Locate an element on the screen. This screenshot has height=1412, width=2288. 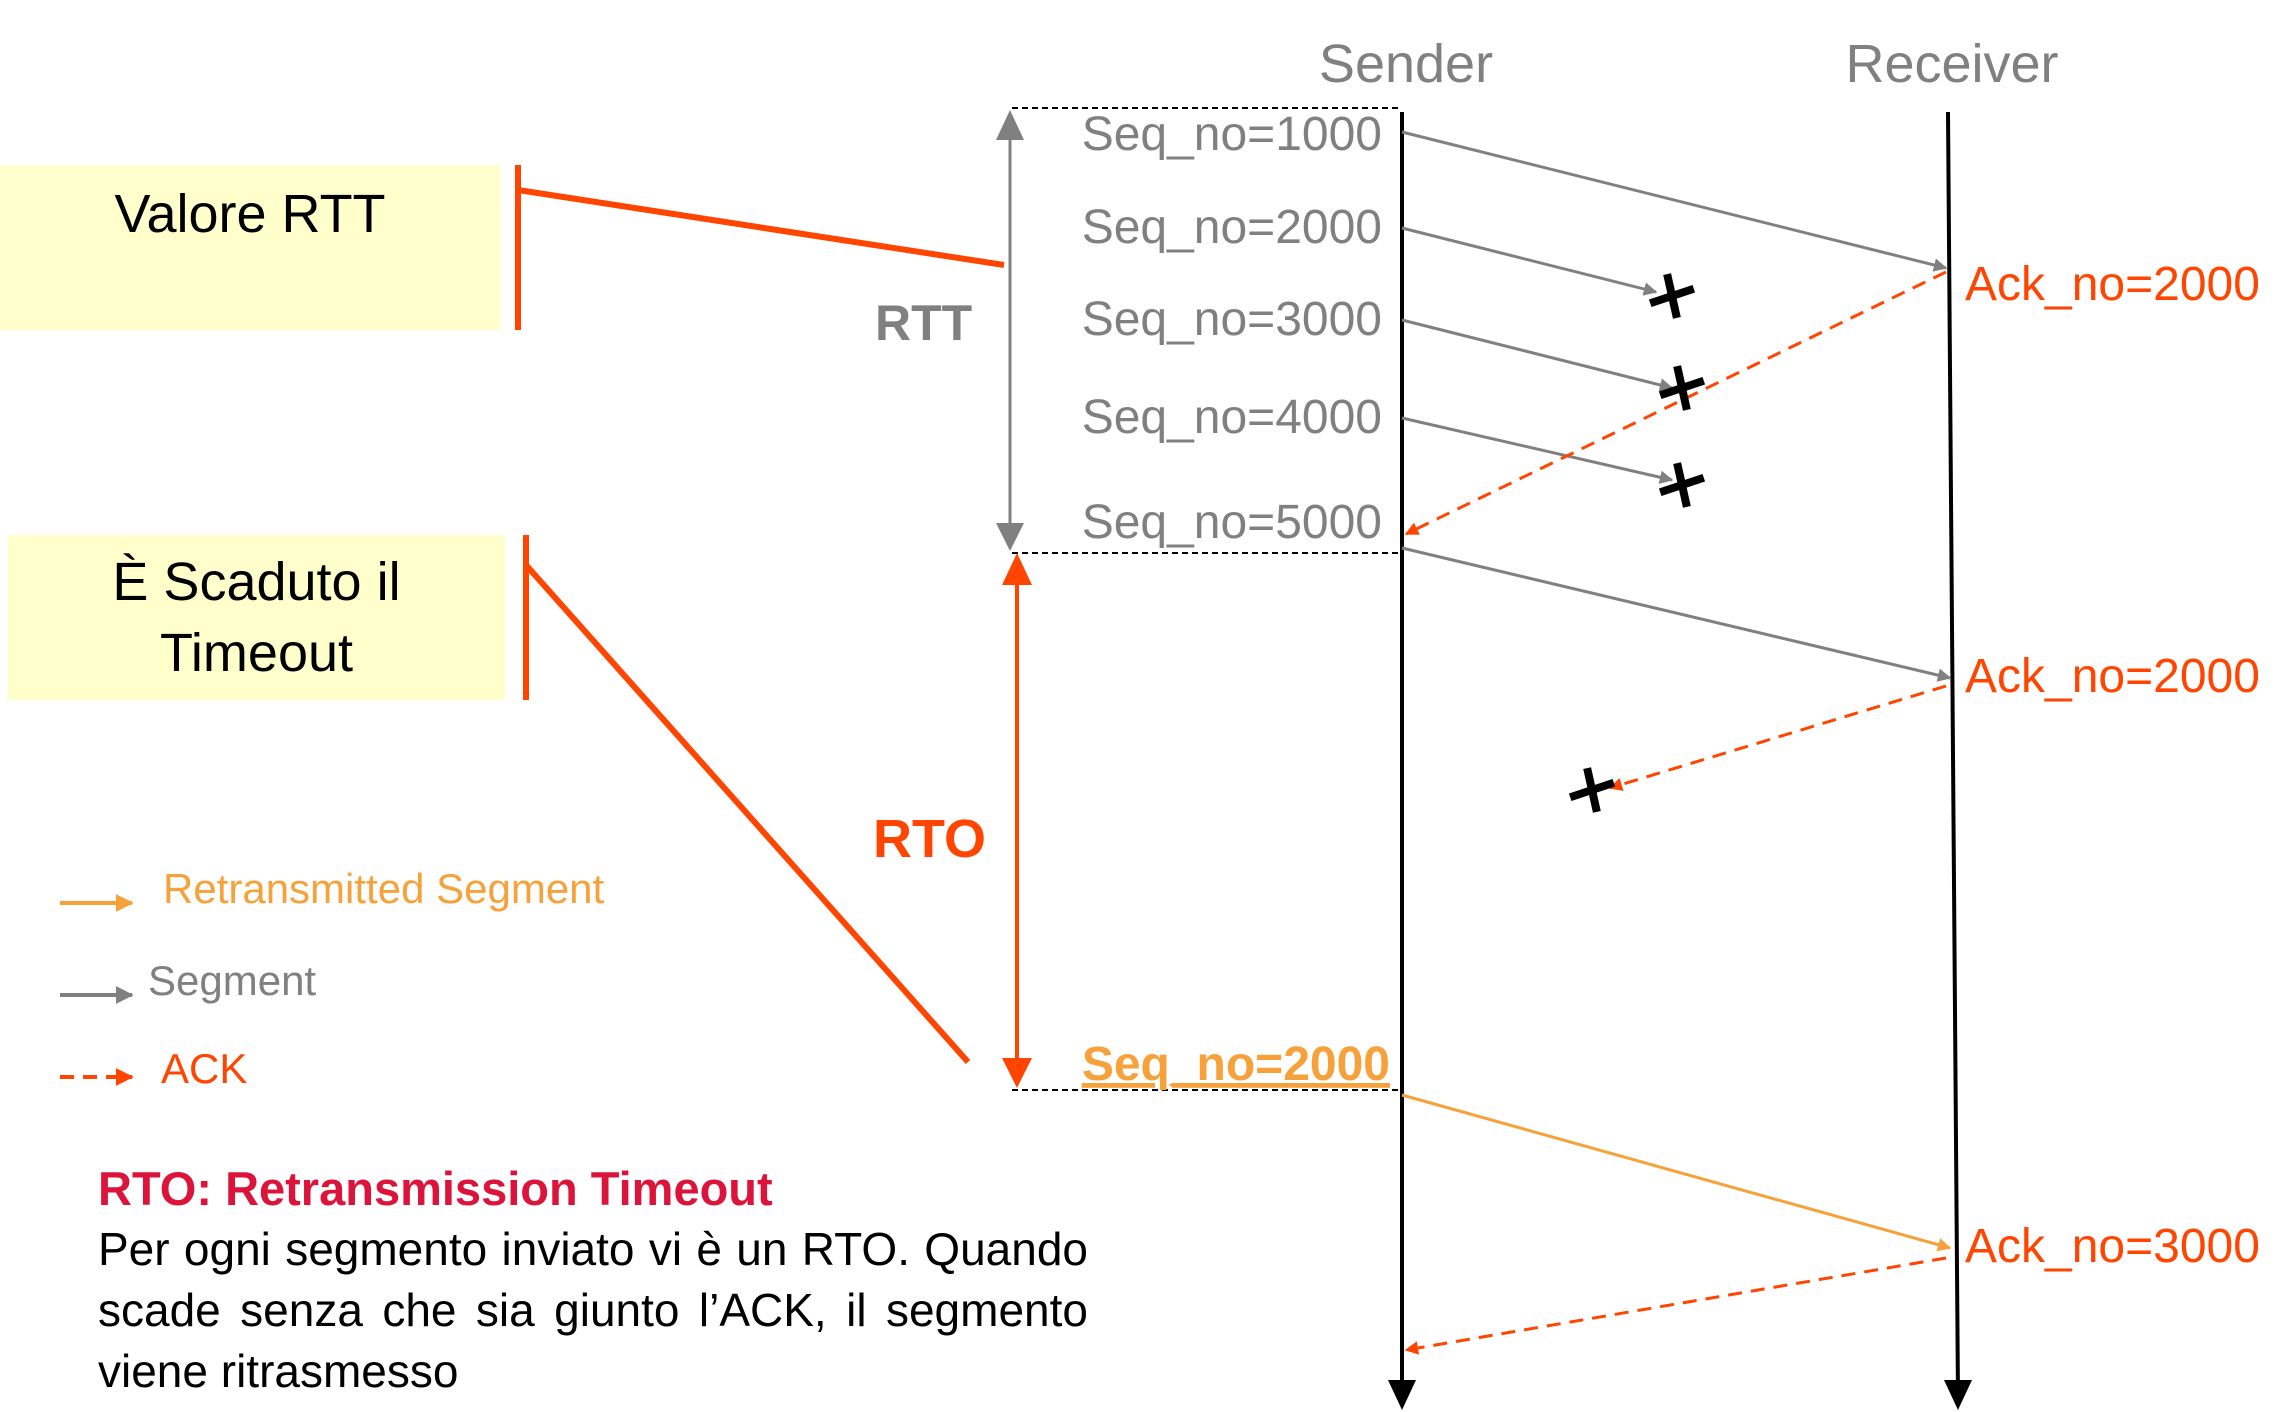
rtt-arrowhead-bottom is located at coordinates (1010, 537).